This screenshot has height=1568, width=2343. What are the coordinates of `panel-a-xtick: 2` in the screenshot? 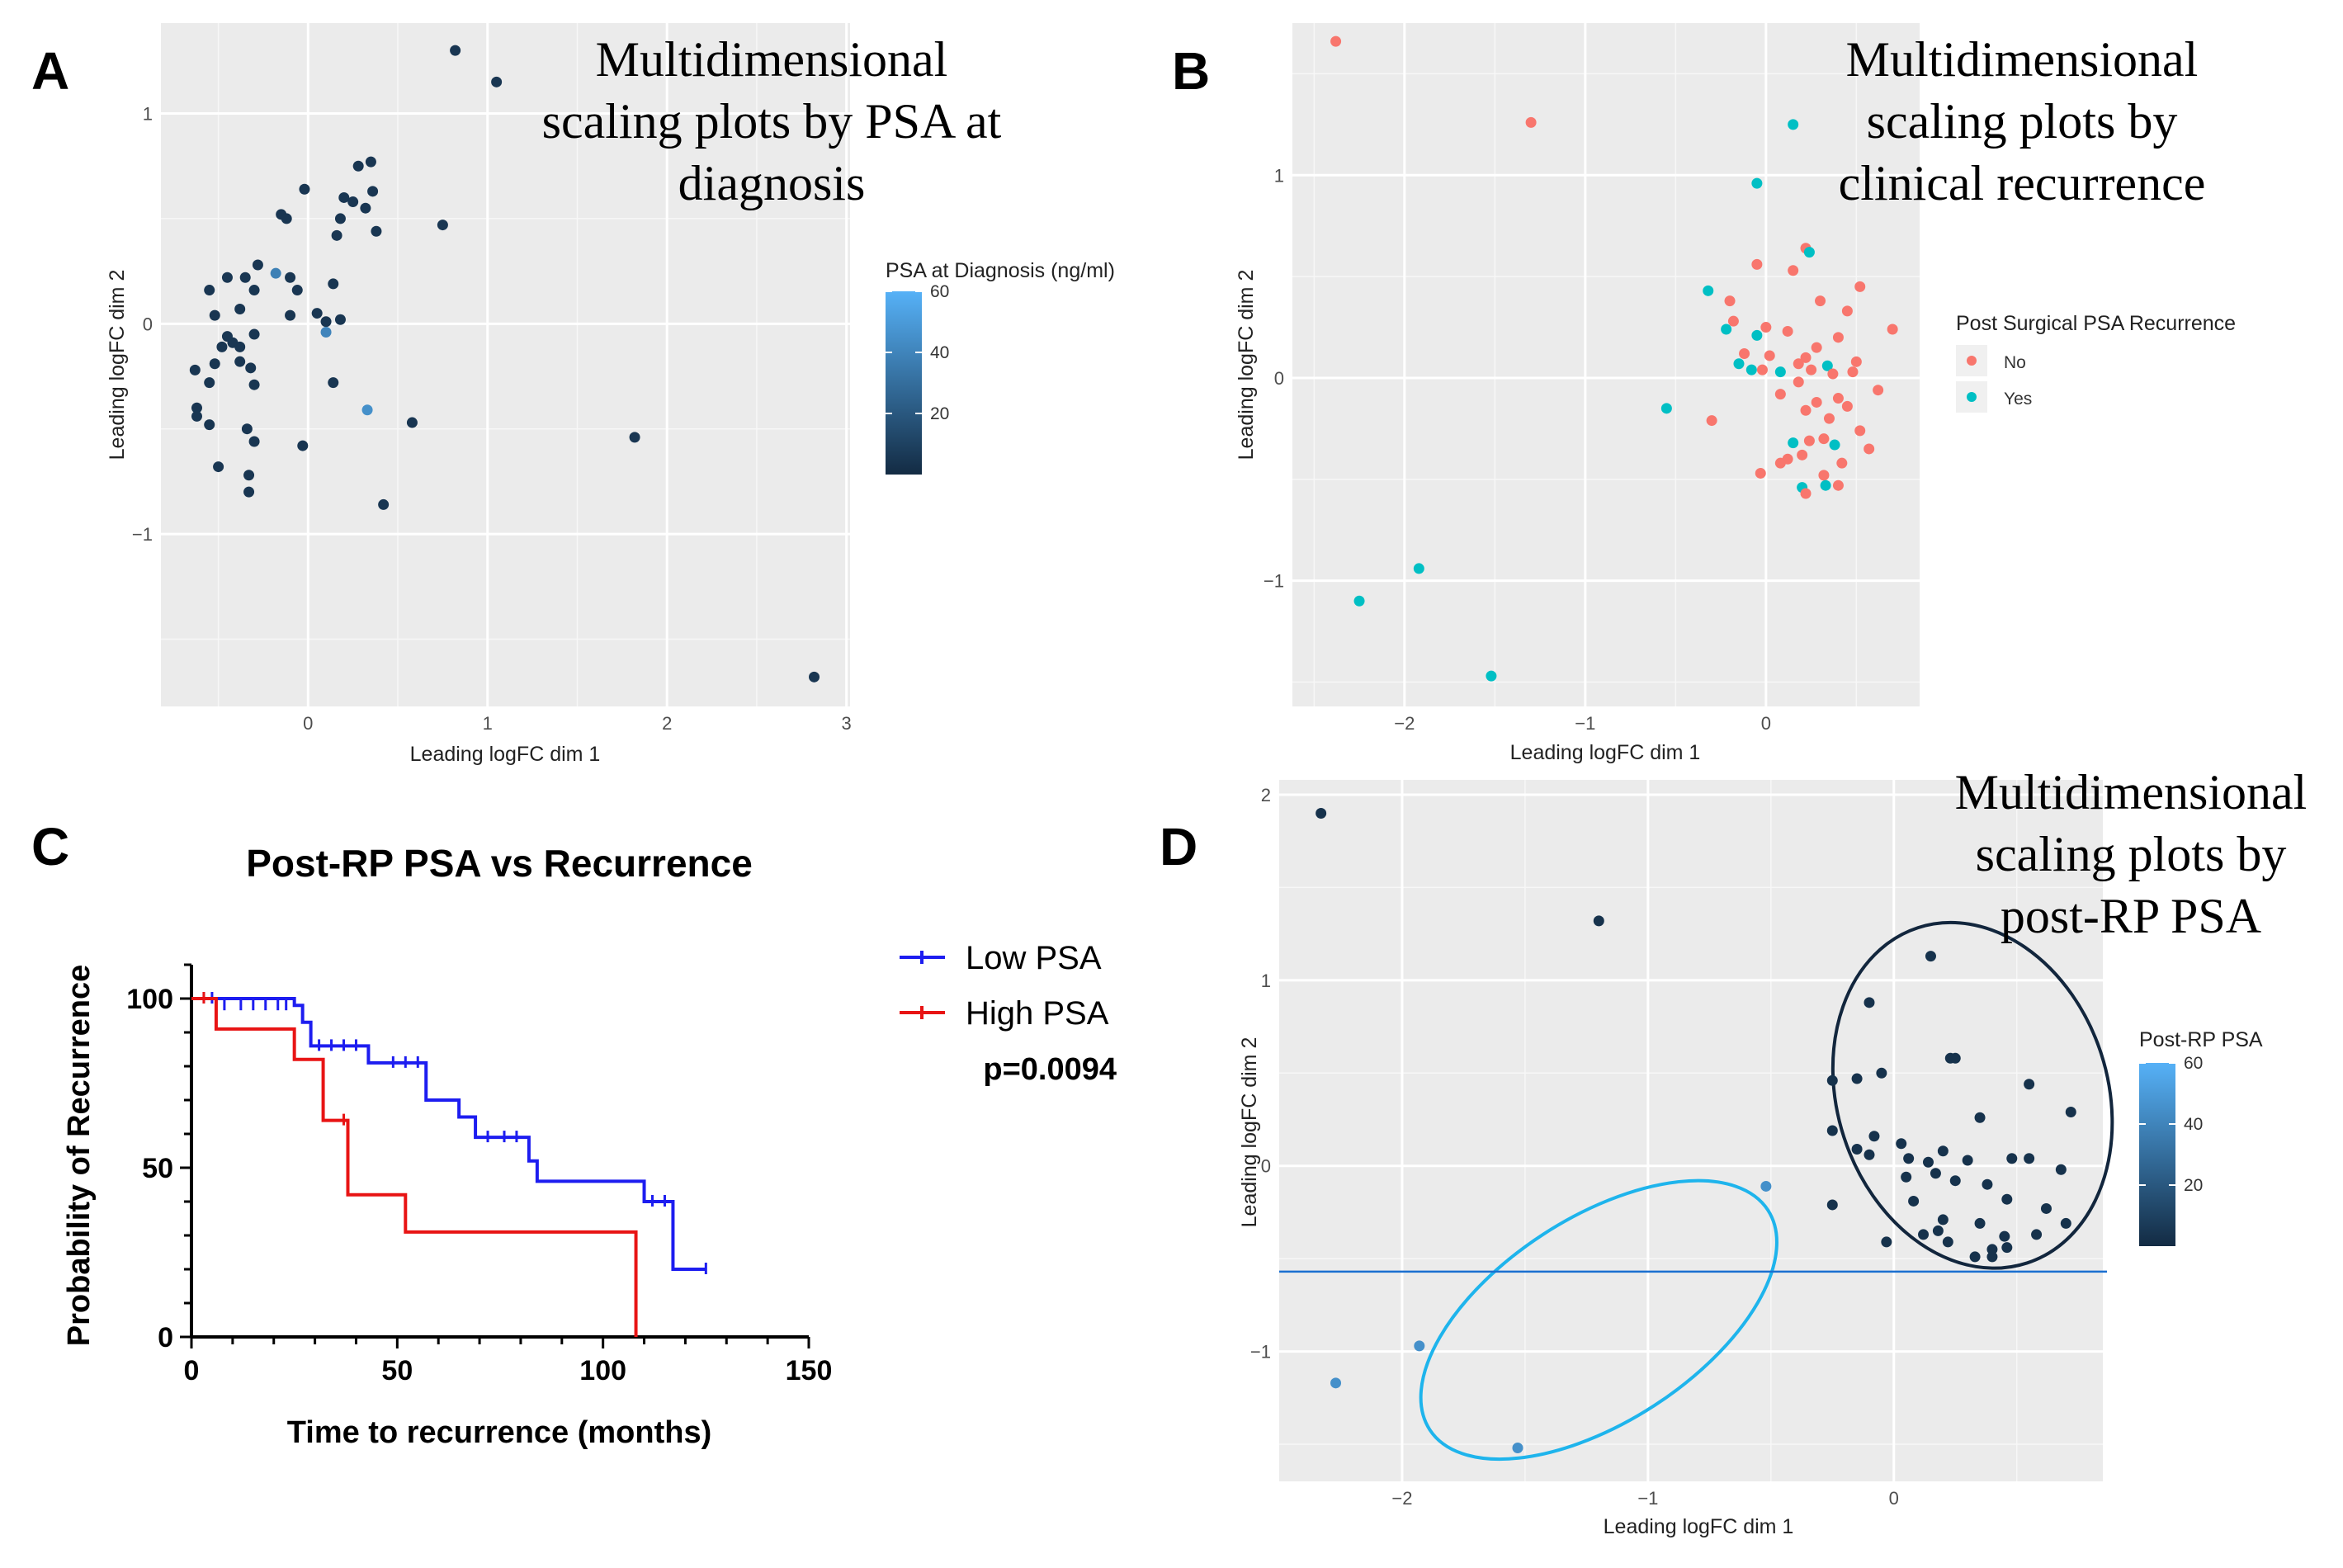 It's located at (667, 723).